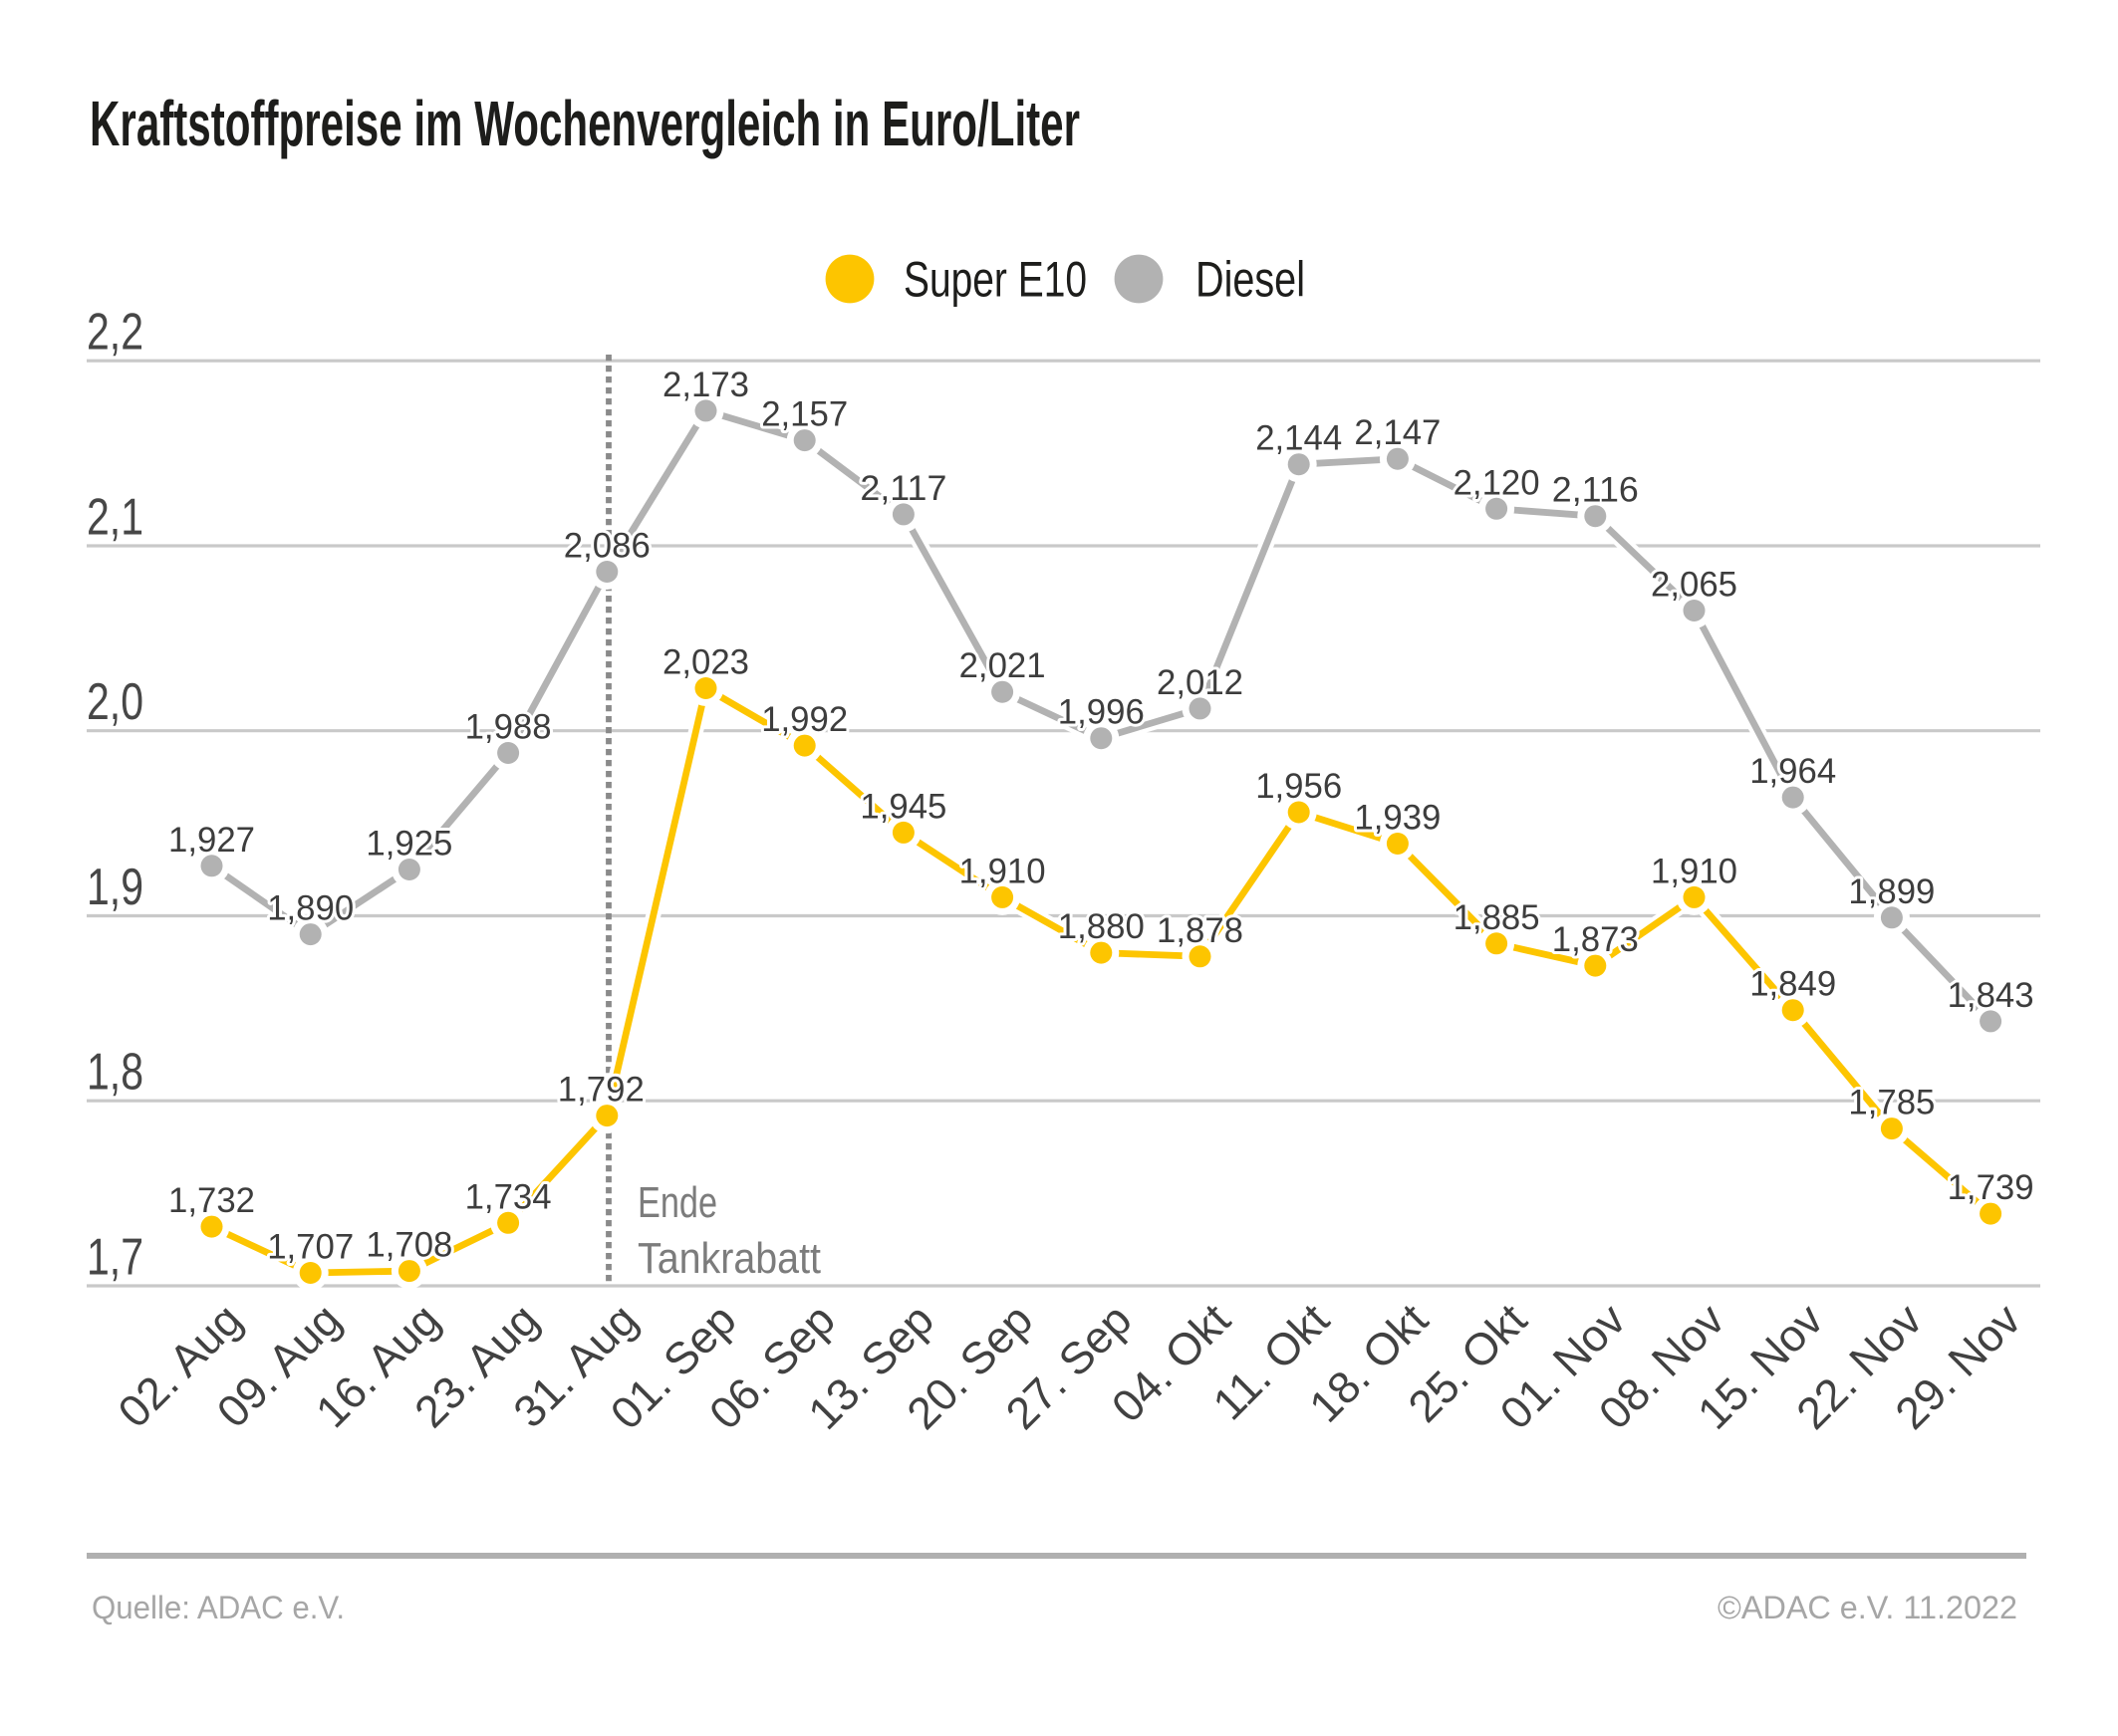 The image size is (2118, 1736). I want to click on svg-text: 1,880, so click(1101, 926).